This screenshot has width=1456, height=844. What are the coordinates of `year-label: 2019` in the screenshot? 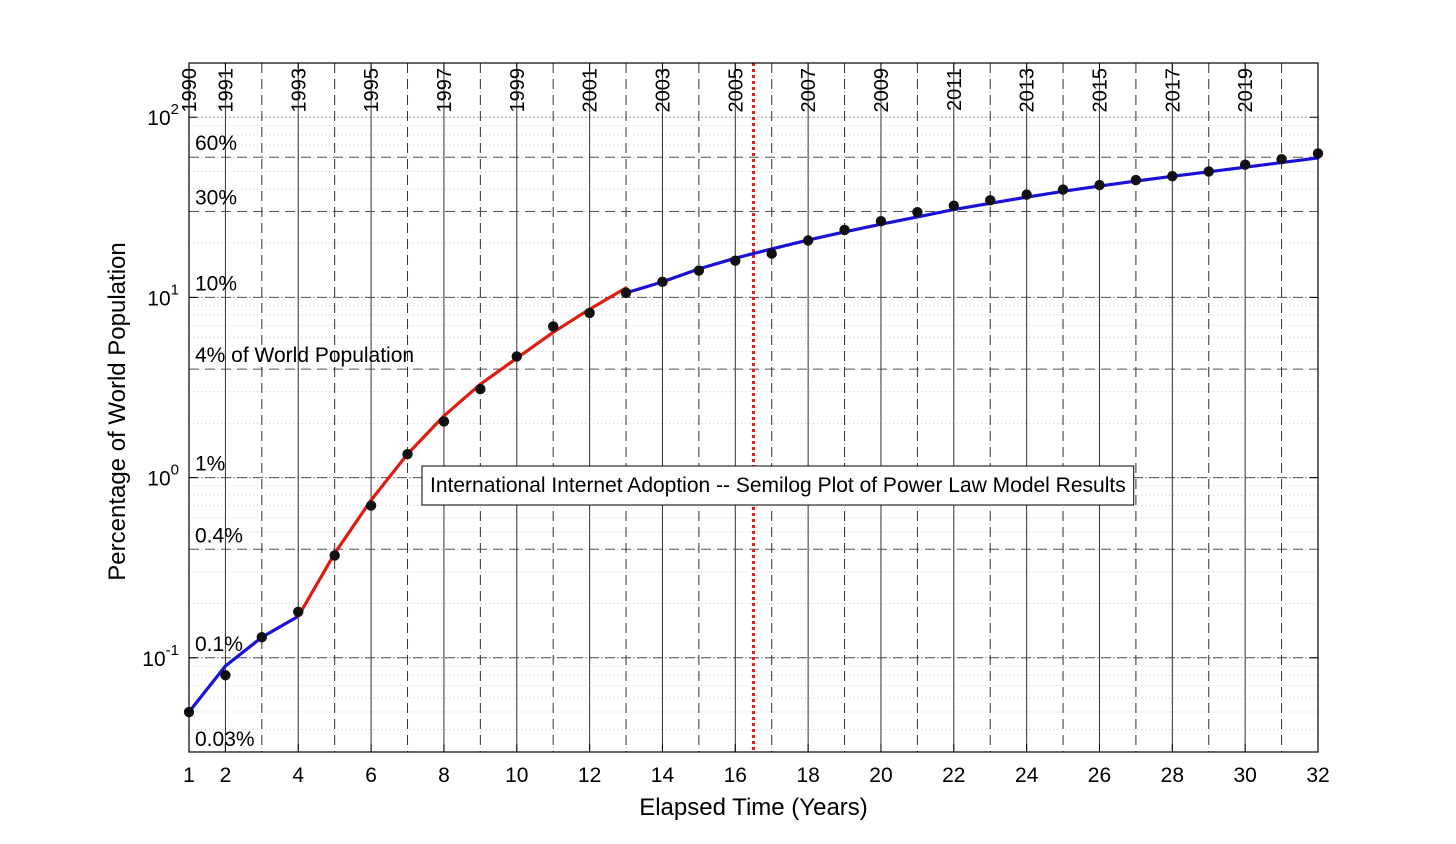 It's located at (1246, 90).